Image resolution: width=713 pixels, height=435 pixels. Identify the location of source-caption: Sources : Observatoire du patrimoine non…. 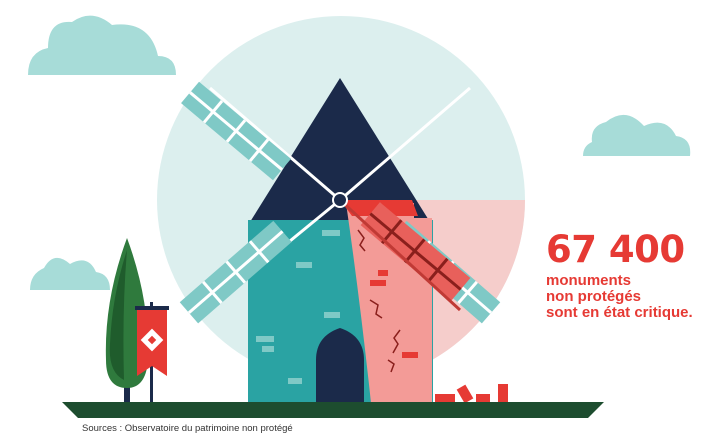
(187, 428).